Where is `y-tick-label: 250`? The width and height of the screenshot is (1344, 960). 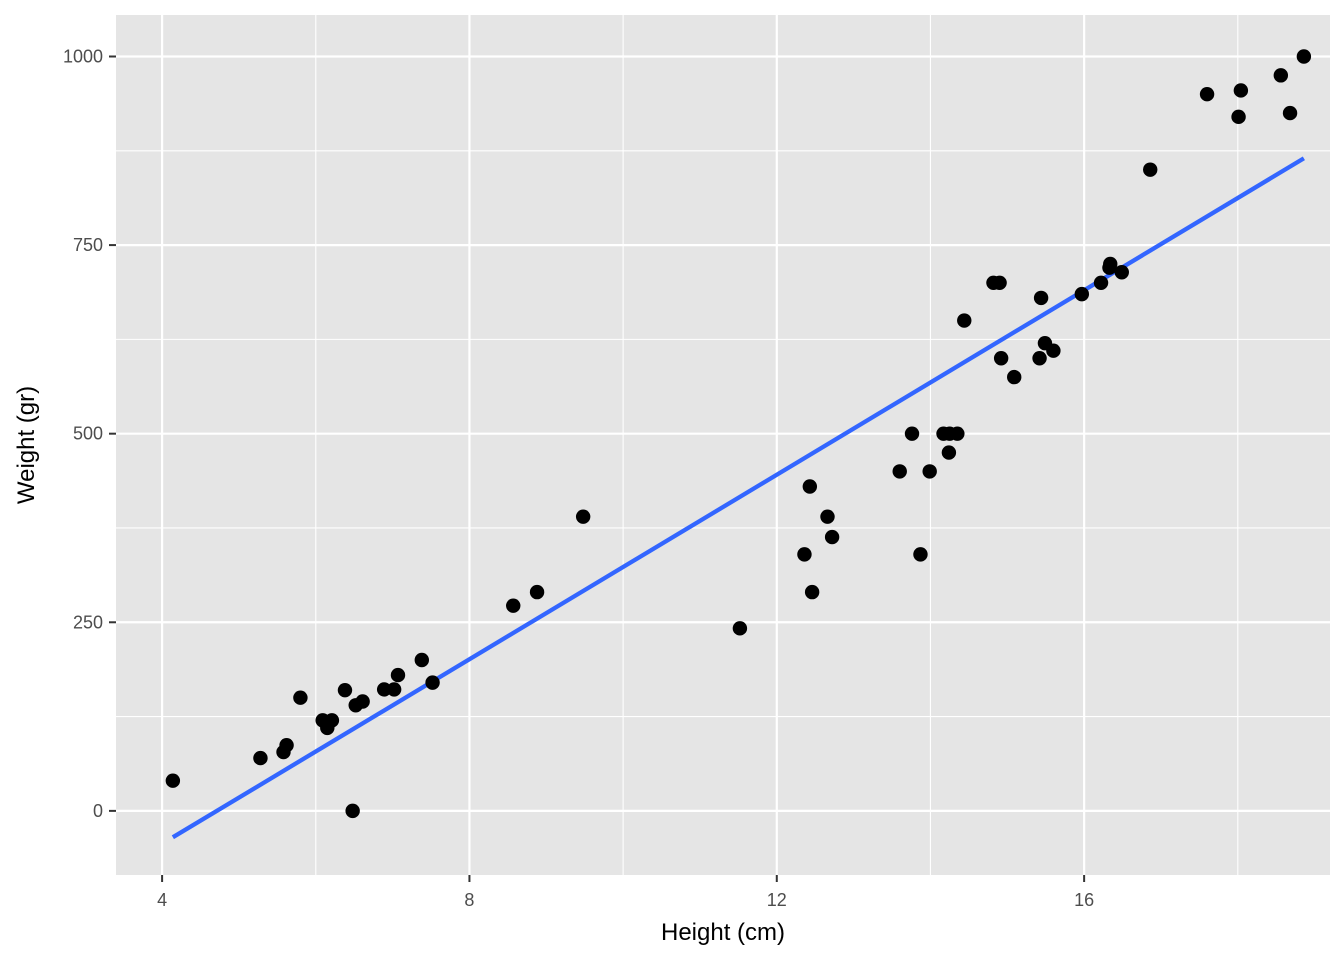
y-tick-label: 250 is located at coordinates (88, 622).